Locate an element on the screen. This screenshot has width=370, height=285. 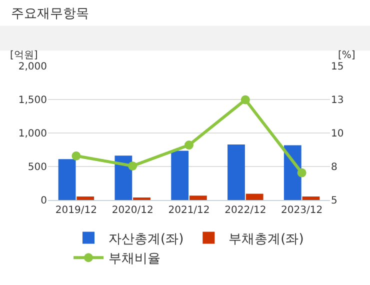
x-tick-label: 2021/12 is located at coordinates (189, 210).